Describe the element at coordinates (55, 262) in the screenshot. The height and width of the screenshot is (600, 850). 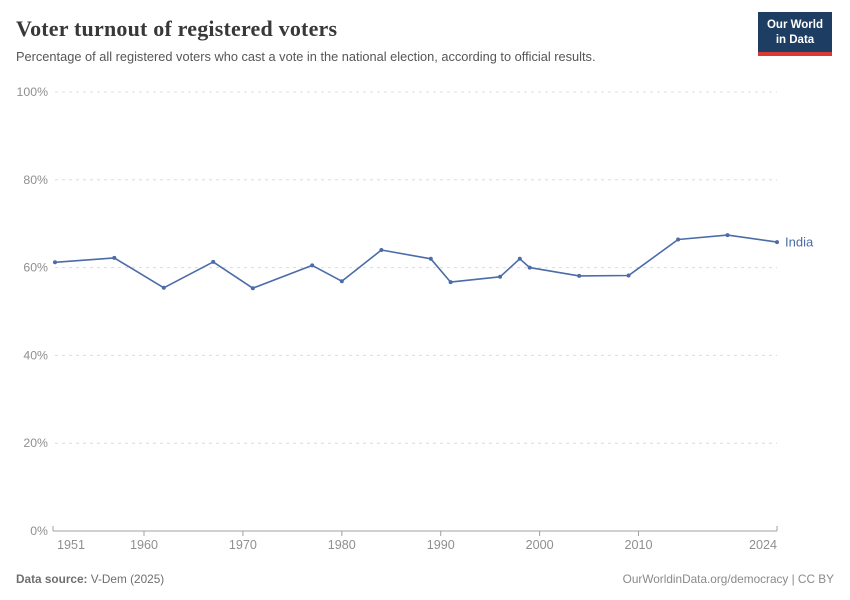
I see `data-point-1951` at that location.